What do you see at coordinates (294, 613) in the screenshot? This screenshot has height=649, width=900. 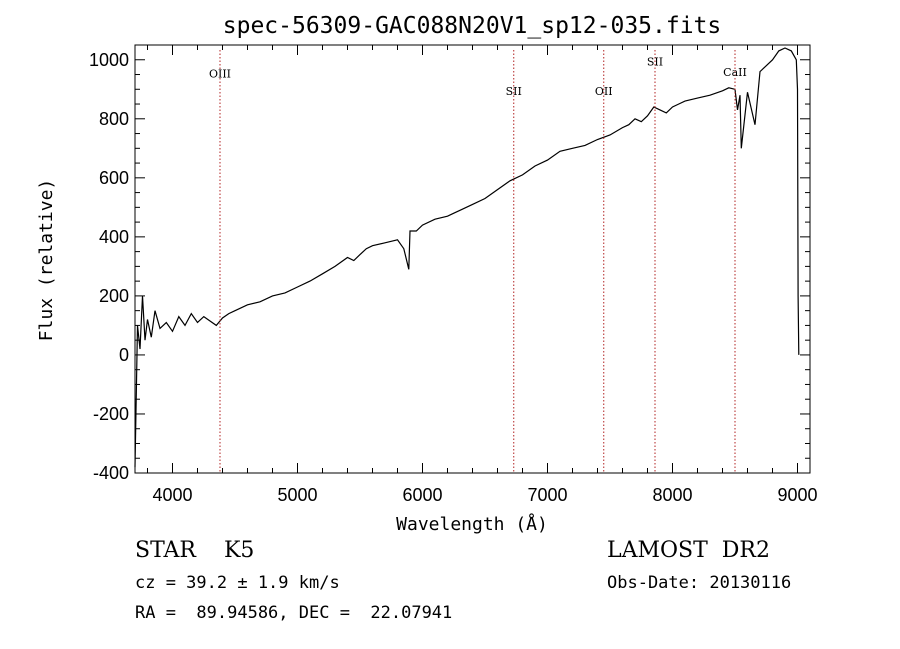 I see `coordinates: RA = 89.94586, DEC = 22.07941` at bounding box center [294, 613].